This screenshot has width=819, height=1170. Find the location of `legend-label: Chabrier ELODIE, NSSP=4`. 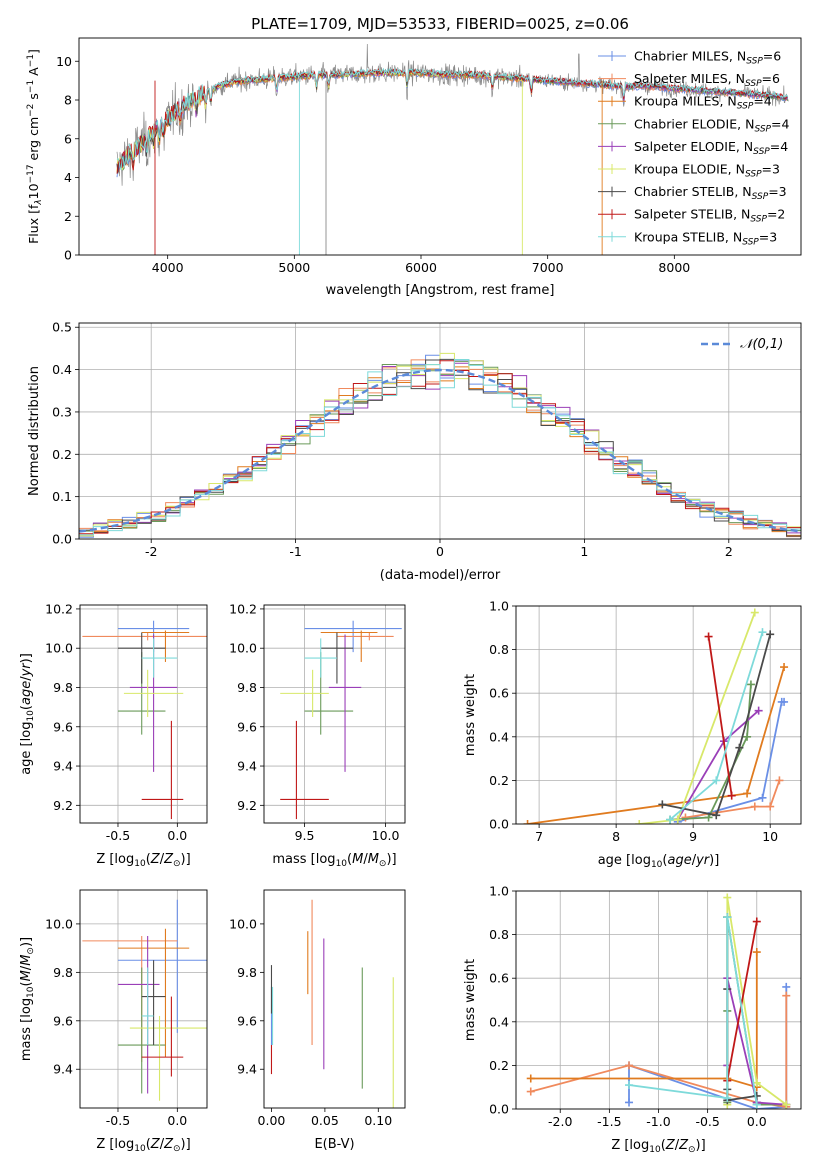

legend-label: Chabrier ELODIE, NSSP=4 is located at coordinates (711, 125).